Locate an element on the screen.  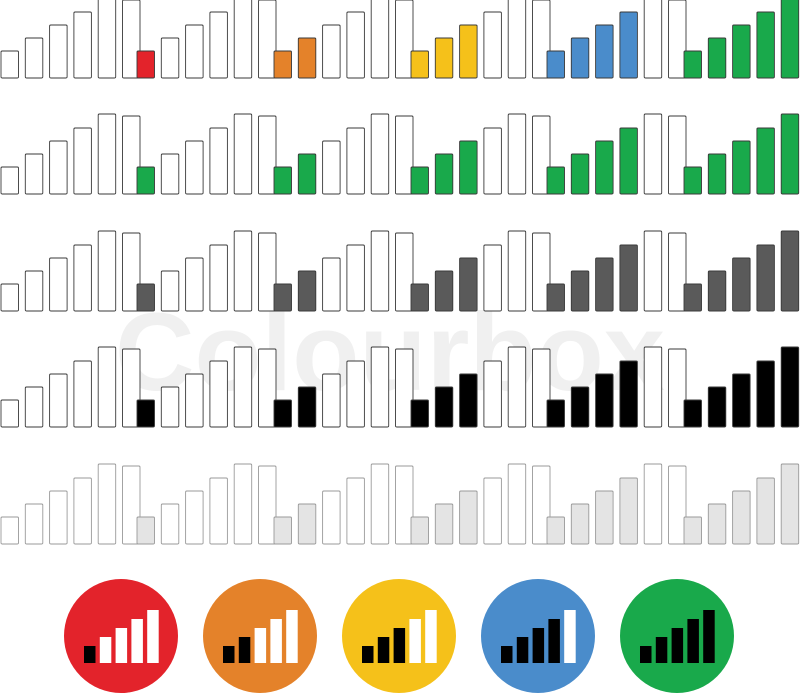
circle-signal-icon-blue is located at coordinates (538, 636).